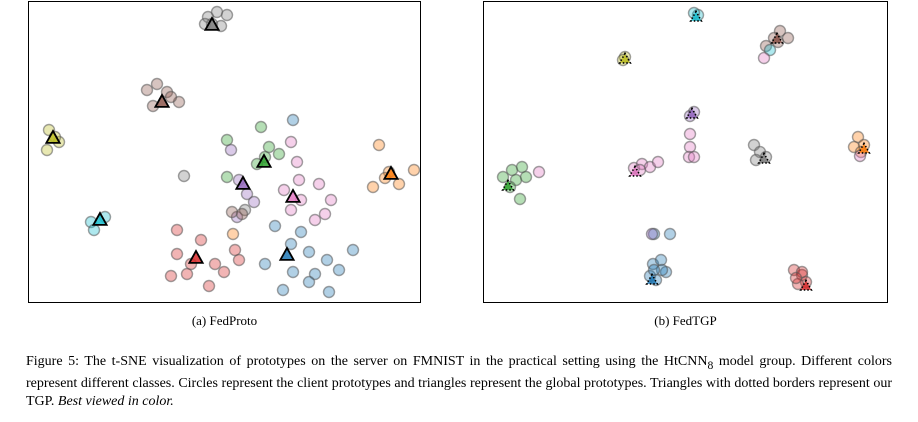  What do you see at coordinates (115, 401) in the screenshot?
I see `caption-emphasis: Best viewed in color.` at bounding box center [115, 401].